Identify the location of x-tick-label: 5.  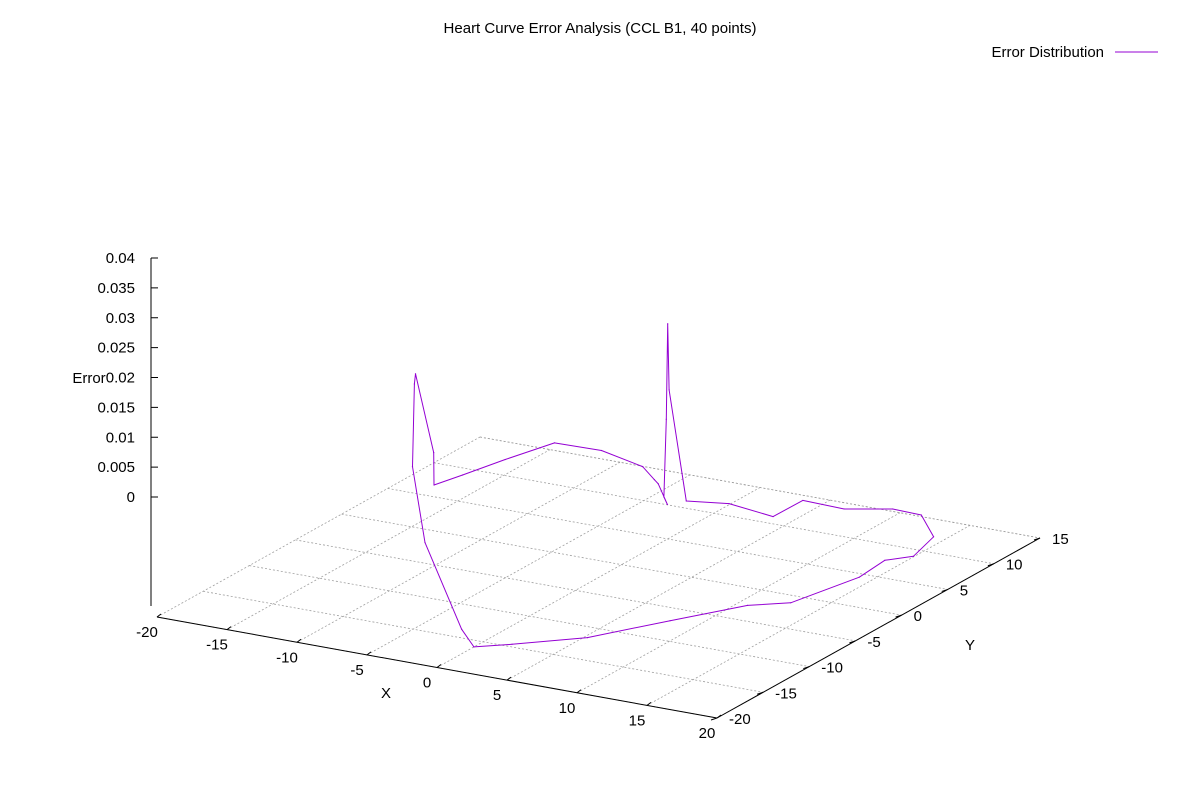
(497, 695).